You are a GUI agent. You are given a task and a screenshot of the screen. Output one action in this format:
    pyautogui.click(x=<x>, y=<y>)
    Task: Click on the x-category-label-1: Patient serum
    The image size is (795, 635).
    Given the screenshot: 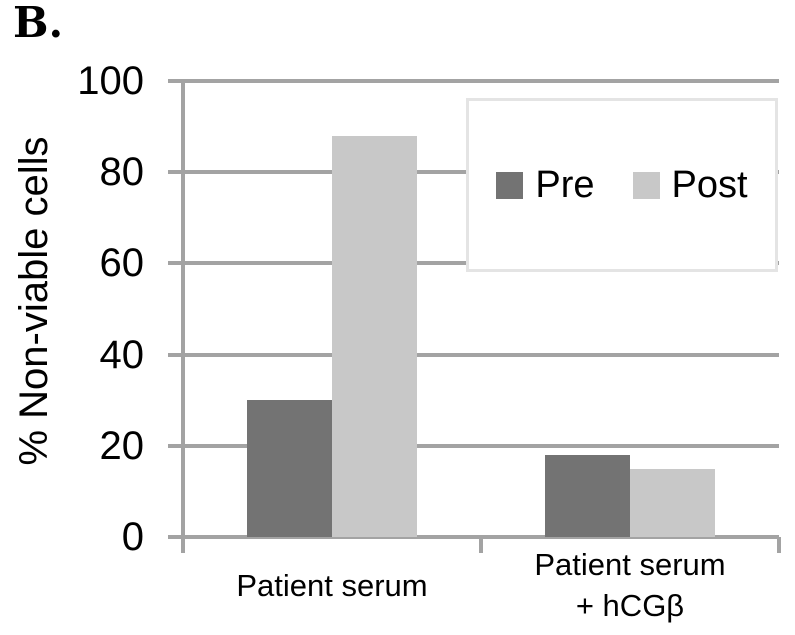 What is the action you would take?
    pyautogui.click(x=332, y=585)
    